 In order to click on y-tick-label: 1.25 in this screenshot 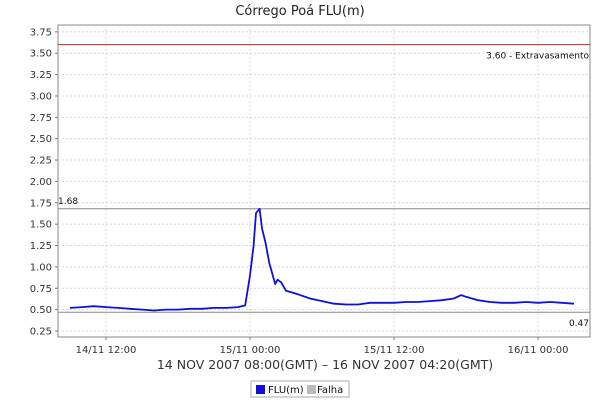, I will do `click(41, 246)`.